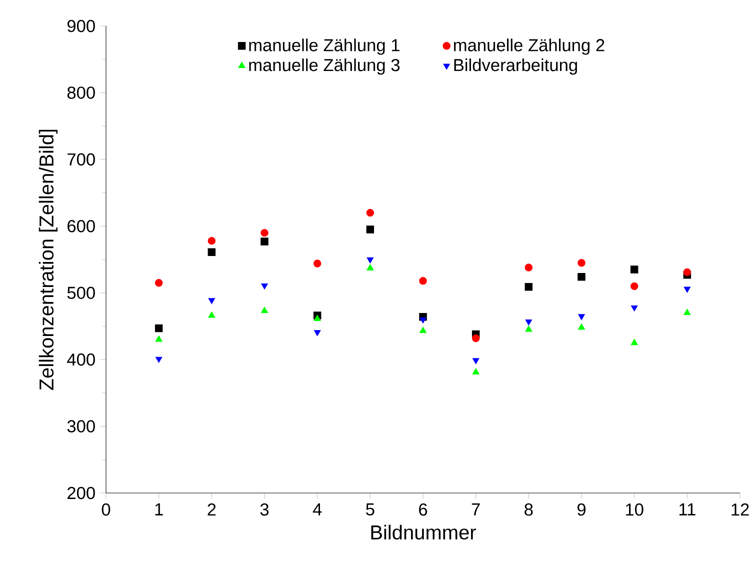 The width and height of the screenshot is (756, 572). I want to click on y-axis-title: Zellkonzentration [Zellen/Bild], so click(48, 260).